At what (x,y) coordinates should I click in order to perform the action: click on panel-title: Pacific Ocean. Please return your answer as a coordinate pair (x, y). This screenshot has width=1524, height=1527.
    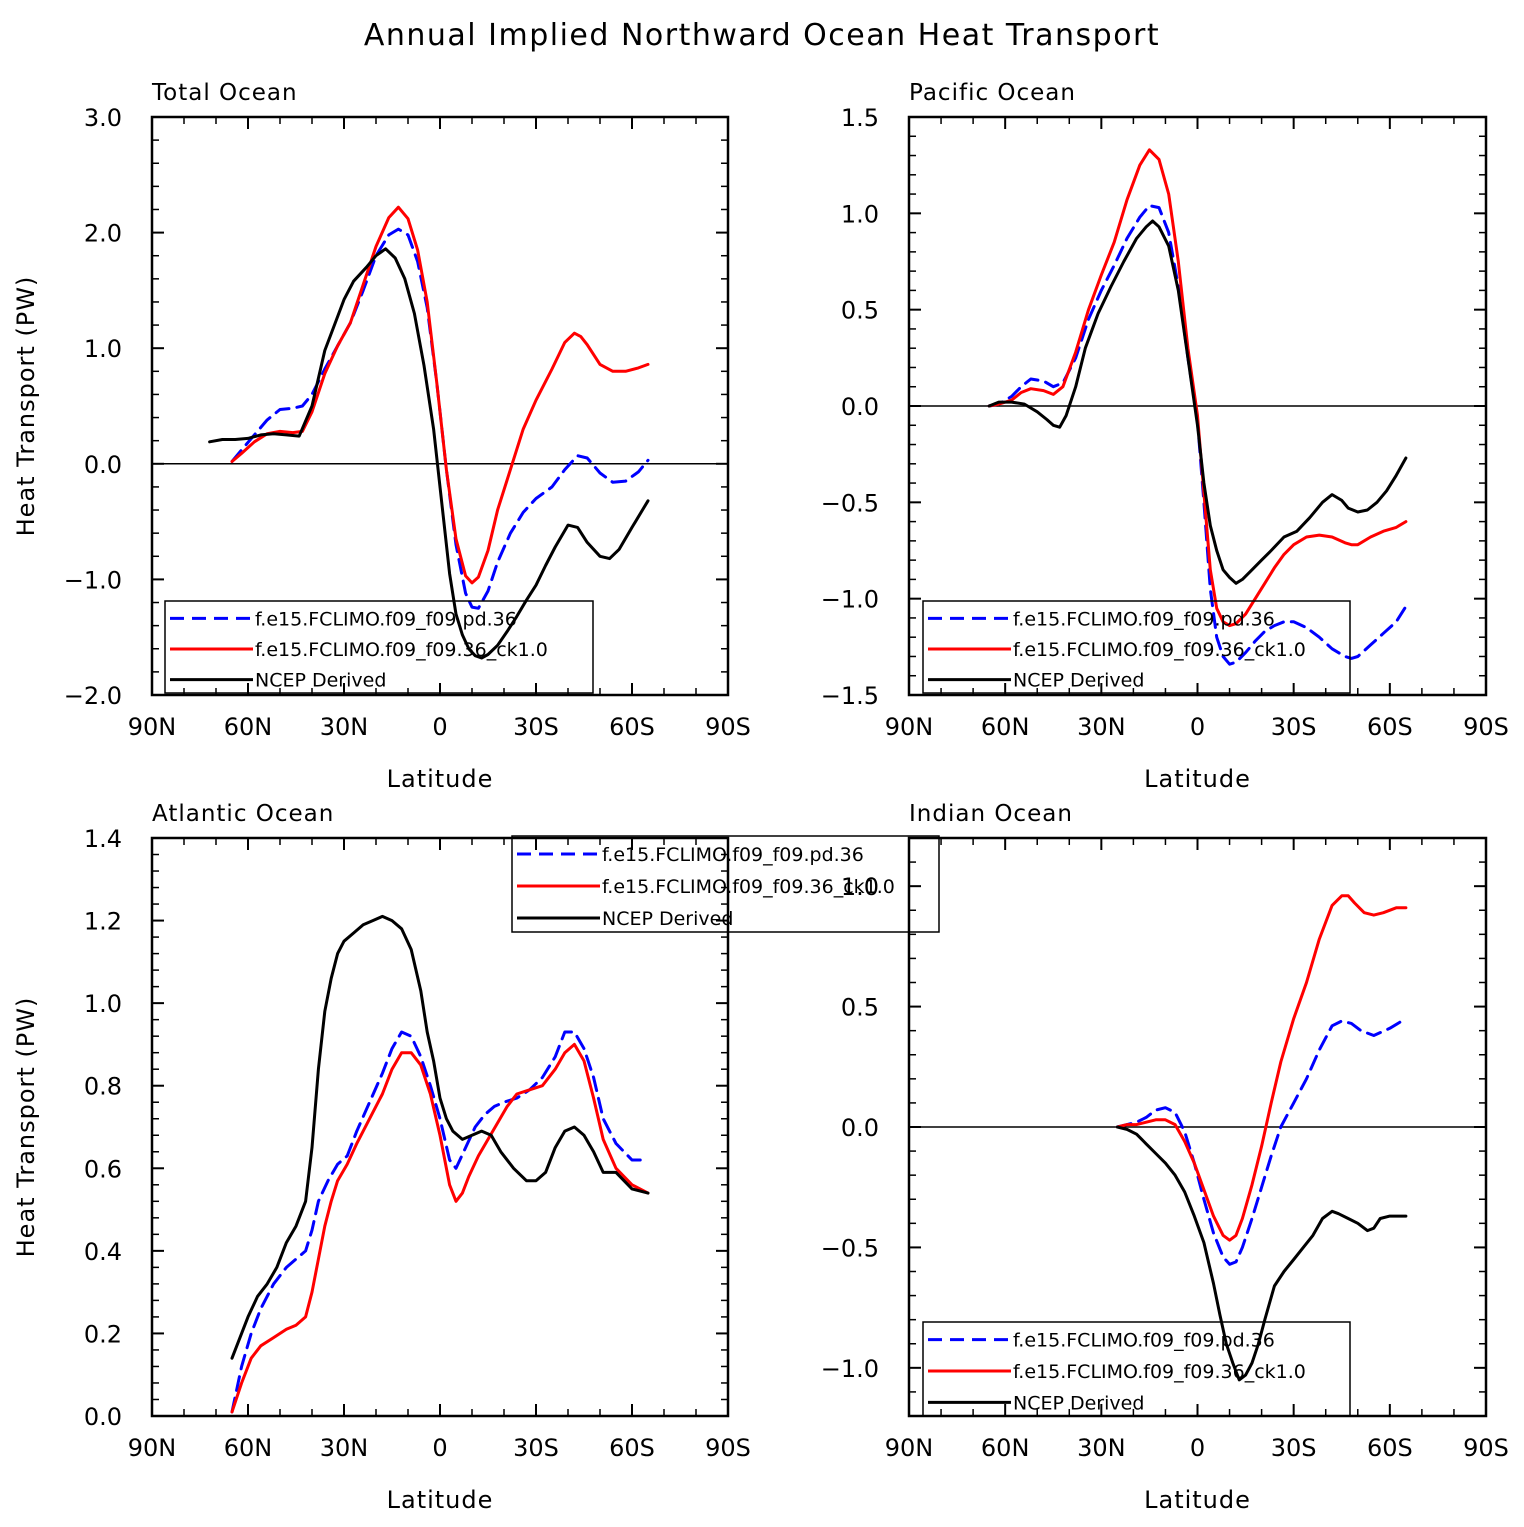
    Looking at the image, I should click on (992, 93).